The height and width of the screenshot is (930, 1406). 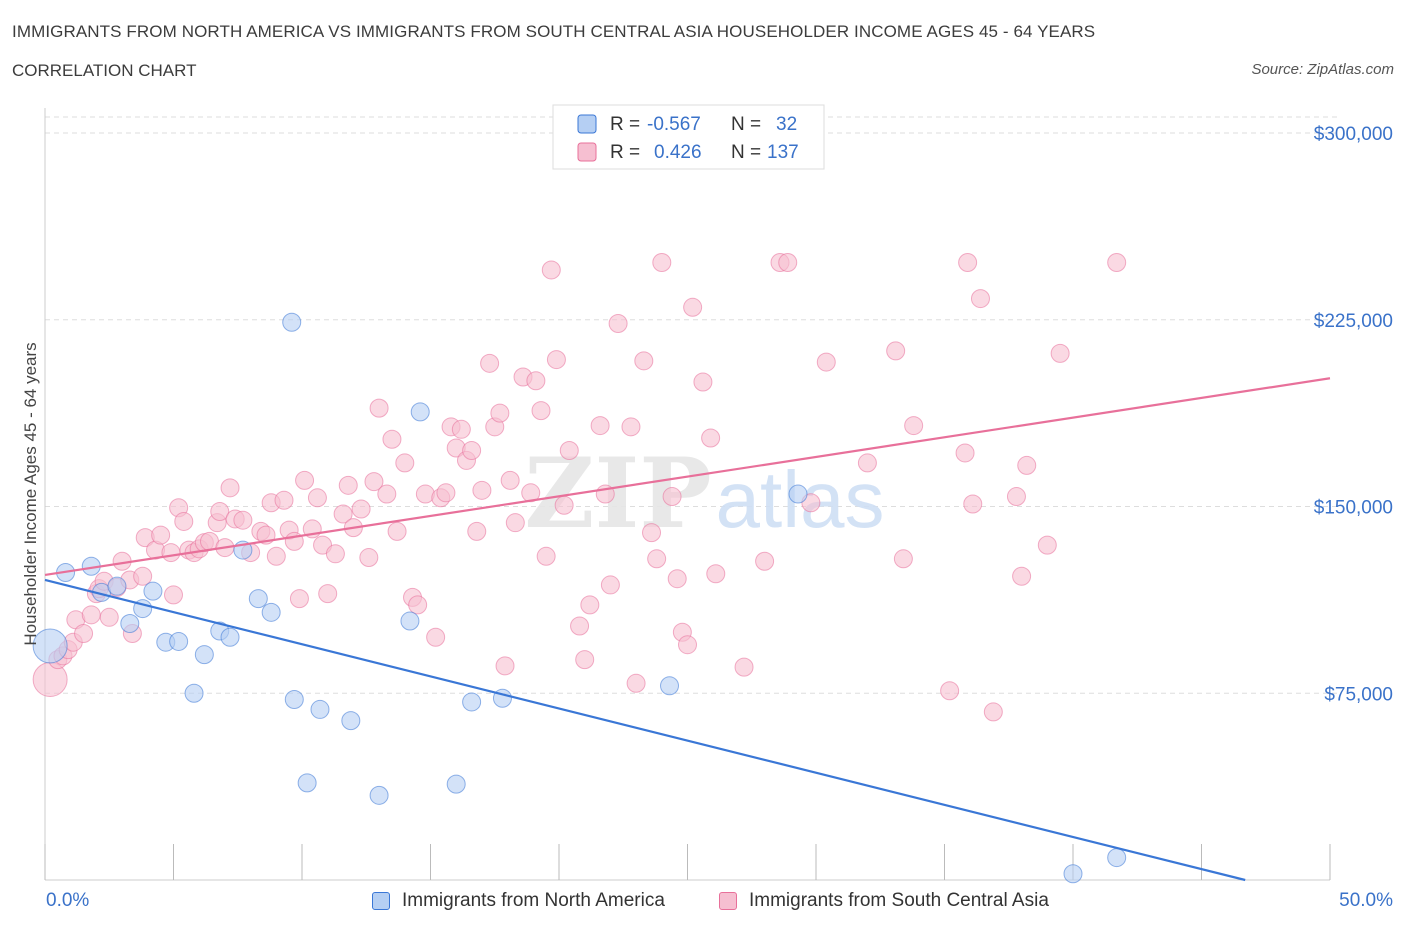 I want to click on watermark: ZIP atlas, so click(x=704, y=493).